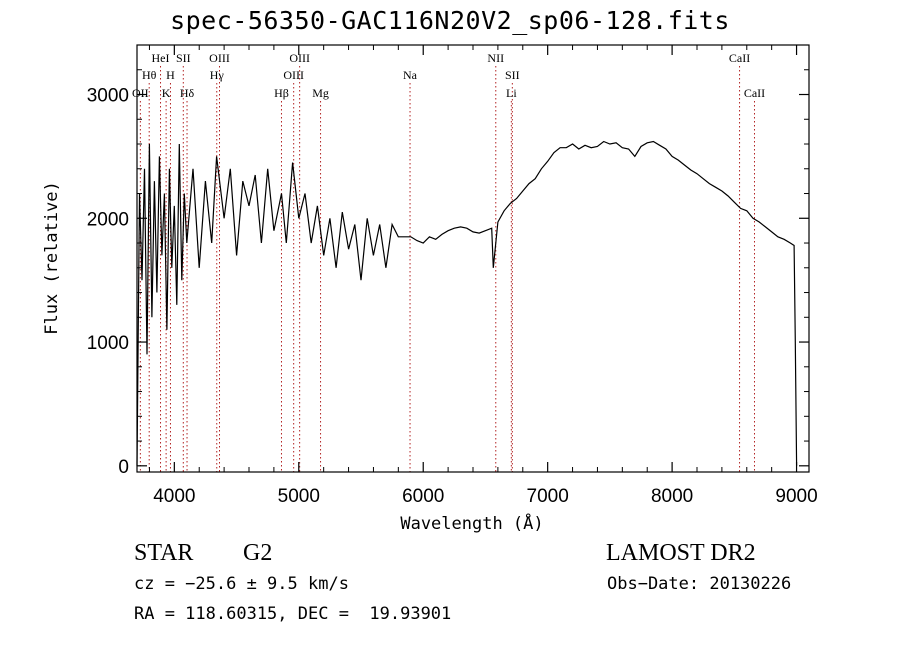  I want to click on emission-line-label: NII, so click(495, 58).